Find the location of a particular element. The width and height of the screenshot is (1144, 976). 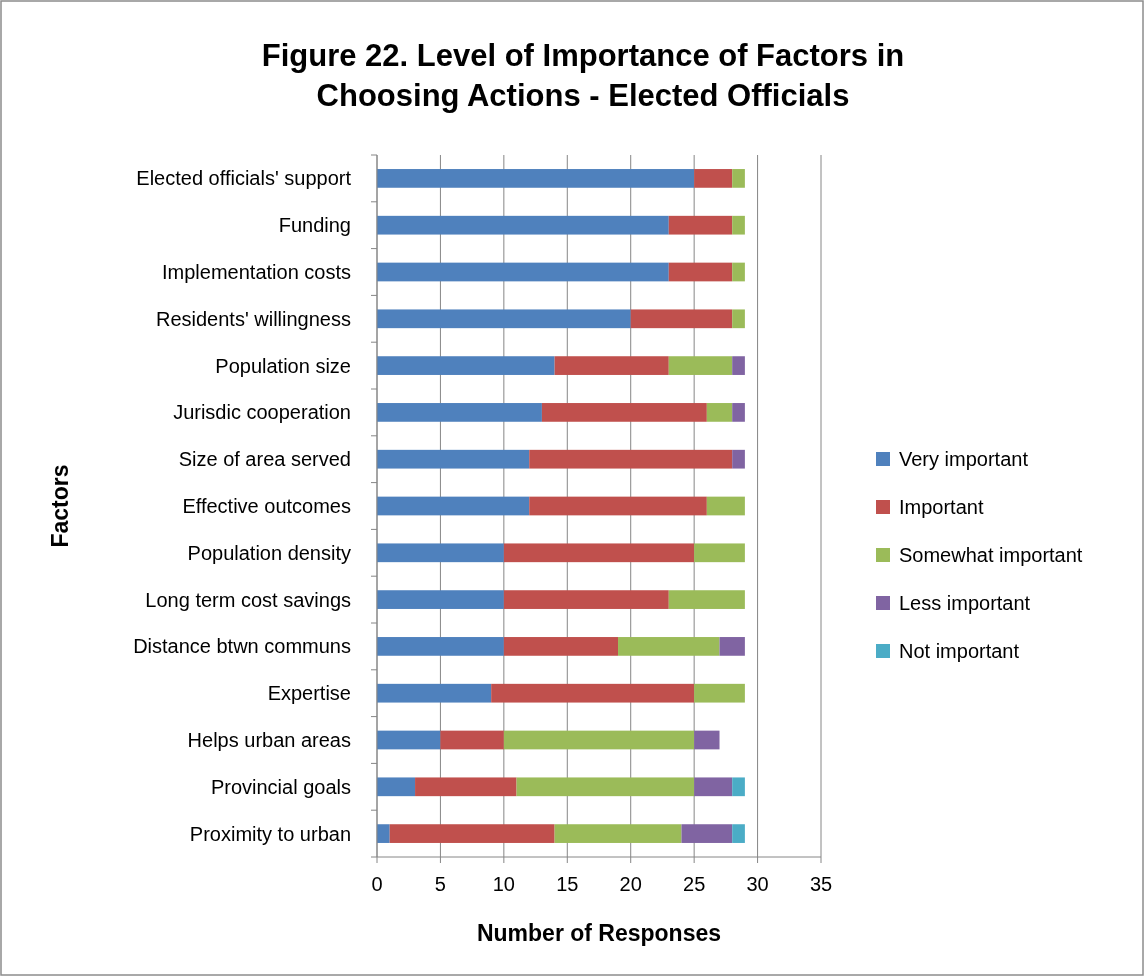

y-tick-label: Provincial goals is located at coordinates (280, 786).